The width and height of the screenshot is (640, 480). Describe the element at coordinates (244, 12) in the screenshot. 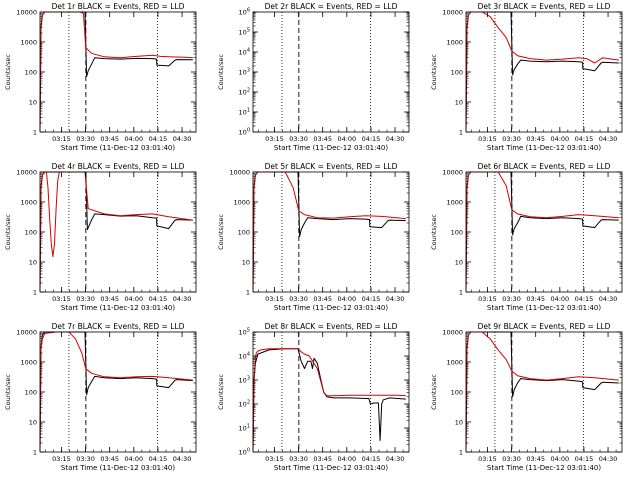

I see `y-tick-label: 10⁶` at that location.